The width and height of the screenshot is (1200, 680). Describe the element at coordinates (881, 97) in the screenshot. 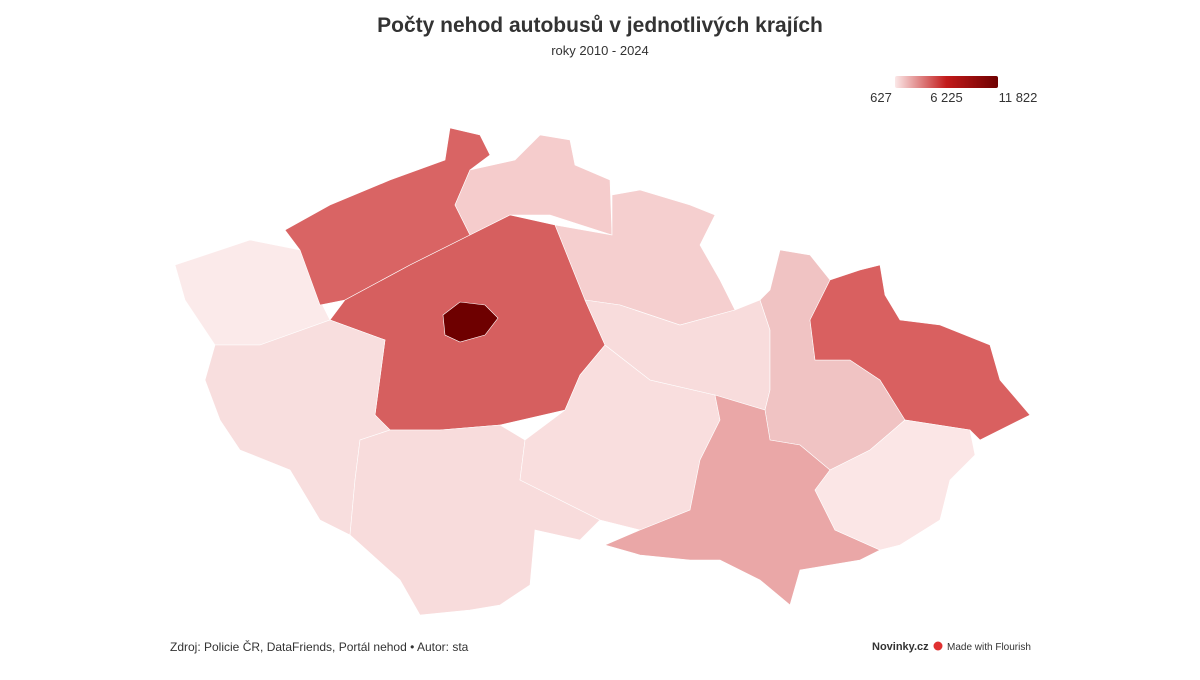

I see `legend-label: 627` at that location.